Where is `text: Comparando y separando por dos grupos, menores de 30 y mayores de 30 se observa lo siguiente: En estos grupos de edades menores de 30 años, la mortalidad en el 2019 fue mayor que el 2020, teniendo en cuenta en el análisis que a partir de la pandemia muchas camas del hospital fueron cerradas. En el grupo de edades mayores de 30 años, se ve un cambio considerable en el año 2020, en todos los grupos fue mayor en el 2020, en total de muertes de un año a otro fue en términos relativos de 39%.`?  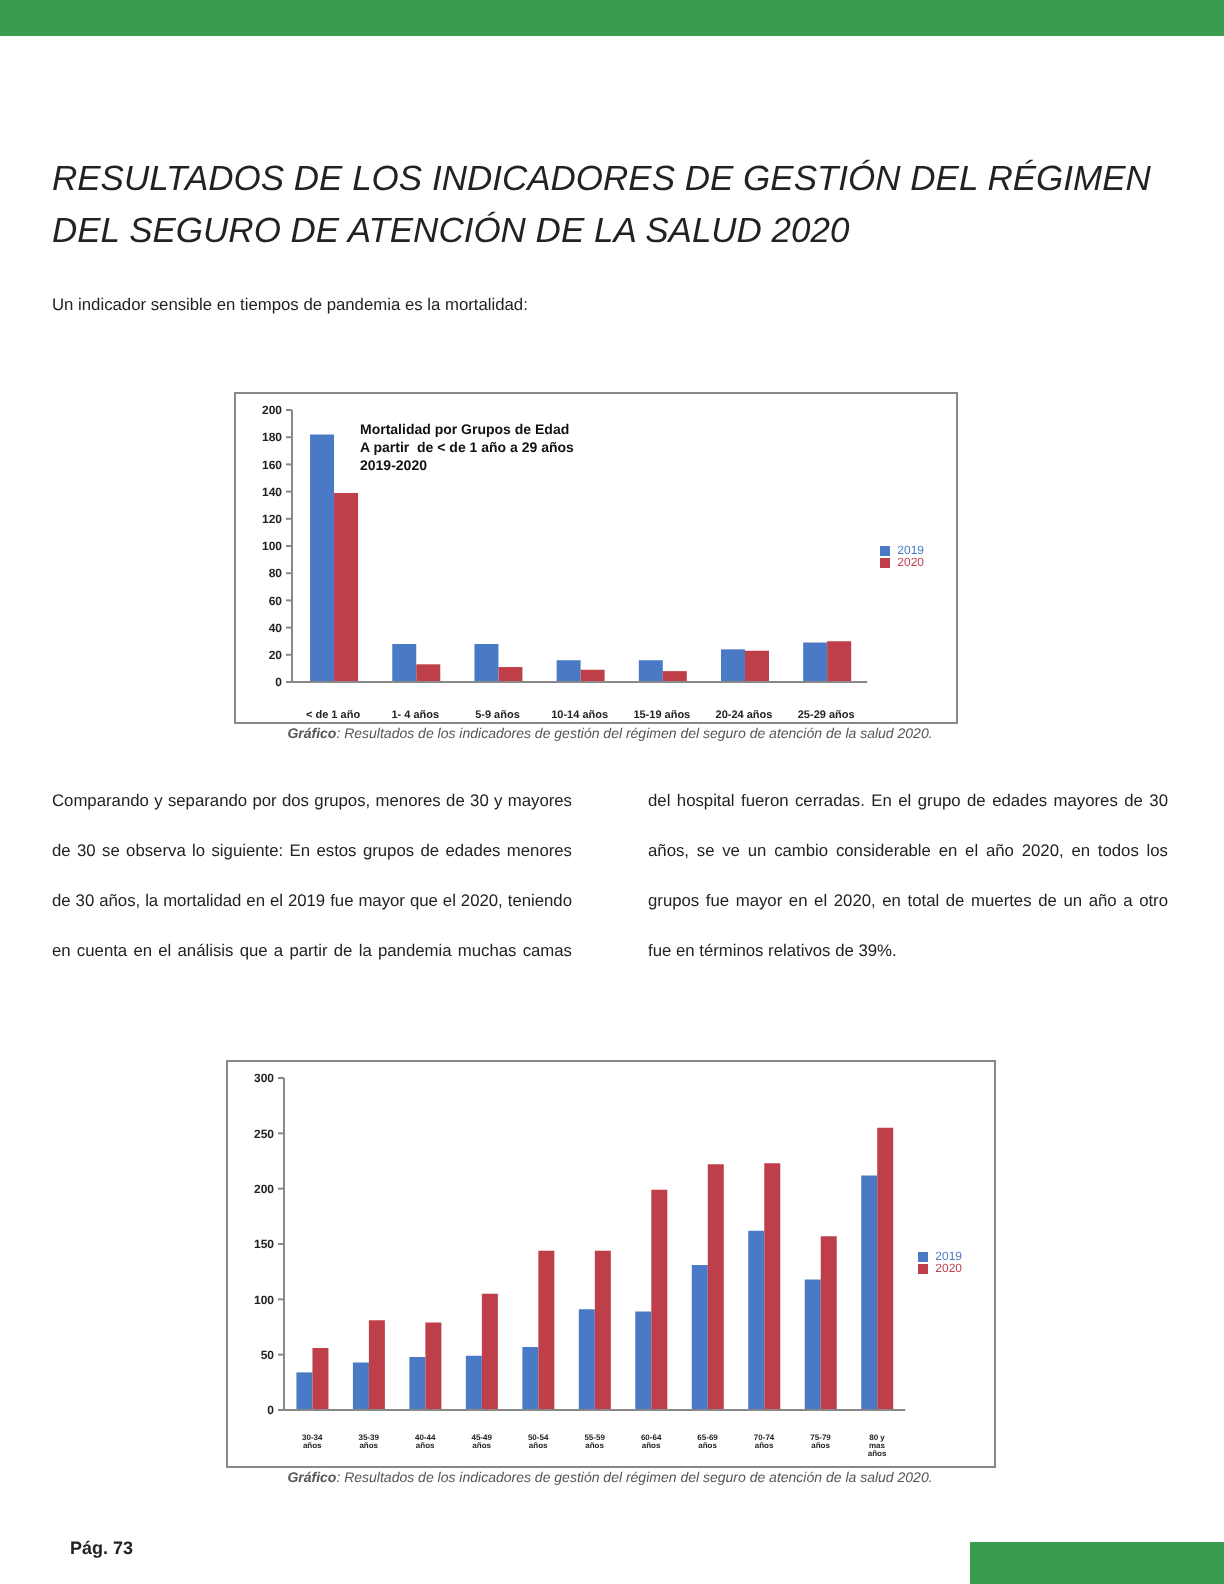
text: Comparando y separando por dos grupos, menores de 30 y mayores de 30 se observa lo siguiente: En estos grupos de edades menores de 30 años, la mortalidad en el 2019 fue mayor que el 2020, teniendo en cuenta en el análisis que a partir de la pandemia muchas camas del hospital fueron cerradas. En el grupo de edades mayores de 30 años, se ve un cambio considerable en el año 2020, en todos los grupos fue mayor en el 2020, en total de muertes de un año a otro fue en términos relativos de 39%. is located at coordinates (610, 875).